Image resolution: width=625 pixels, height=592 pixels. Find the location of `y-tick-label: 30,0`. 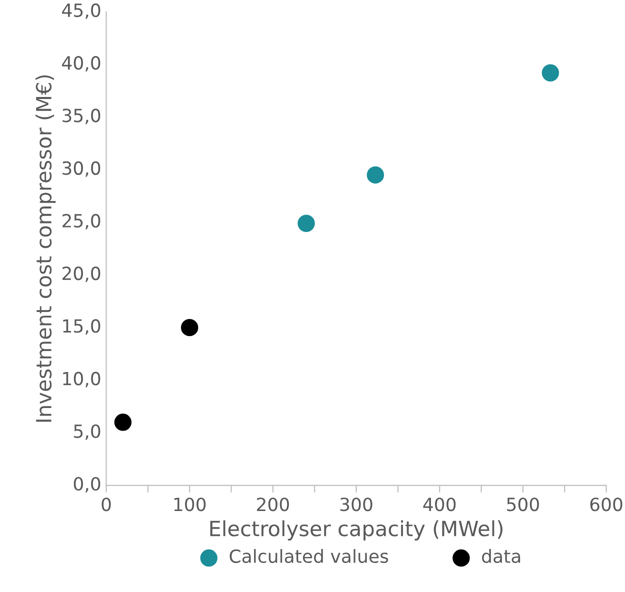

y-tick-label: 30,0 is located at coordinates (81, 169).